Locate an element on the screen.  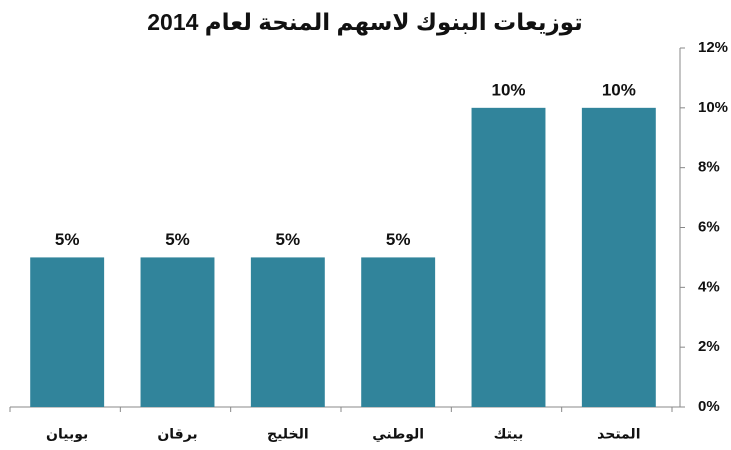
x-tick-label: الخليج is located at coordinates (288, 434).